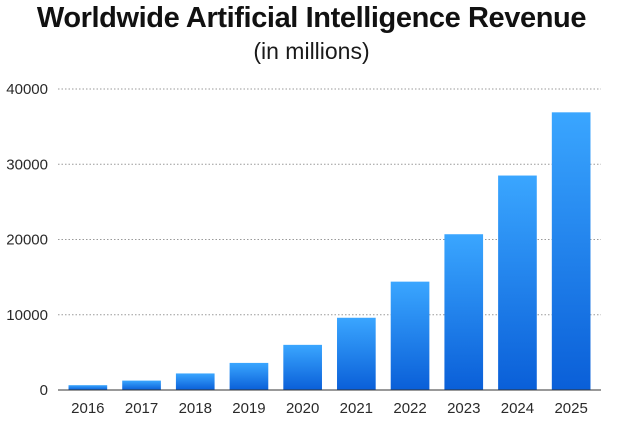 This screenshot has height=431, width=623. Describe the element at coordinates (517, 282) in the screenshot. I see `bar-2024` at that location.